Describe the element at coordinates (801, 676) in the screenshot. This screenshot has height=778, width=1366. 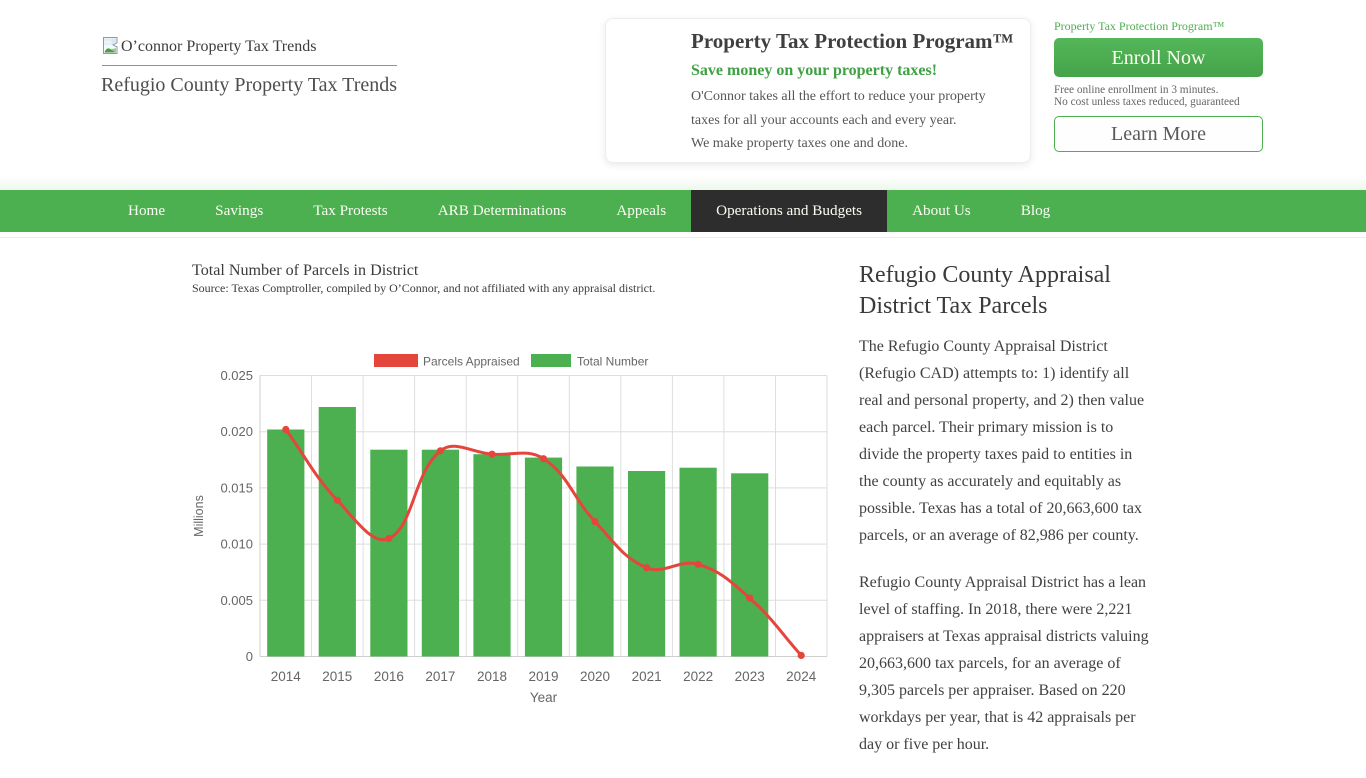
I see `svg-text: 2024` at that location.